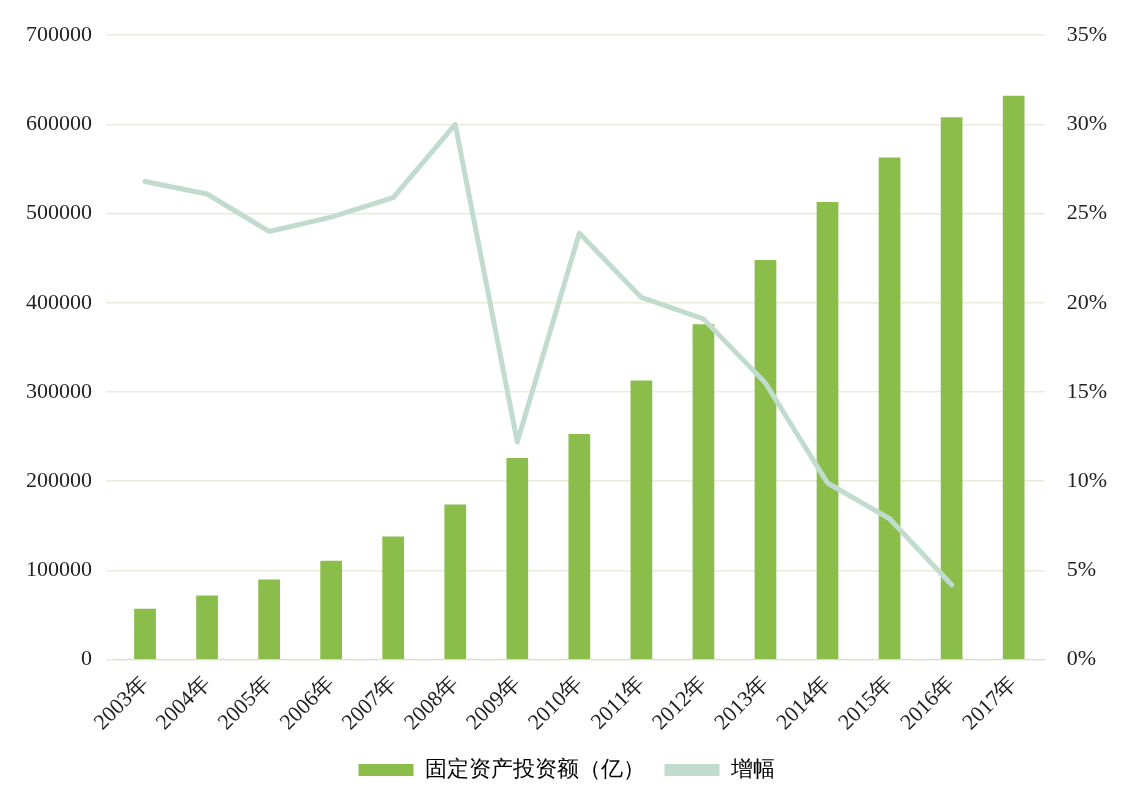 The image size is (1133, 799). What do you see at coordinates (59, 123) in the screenshot?
I see `y-tick-label: 600000` at bounding box center [59, 123].